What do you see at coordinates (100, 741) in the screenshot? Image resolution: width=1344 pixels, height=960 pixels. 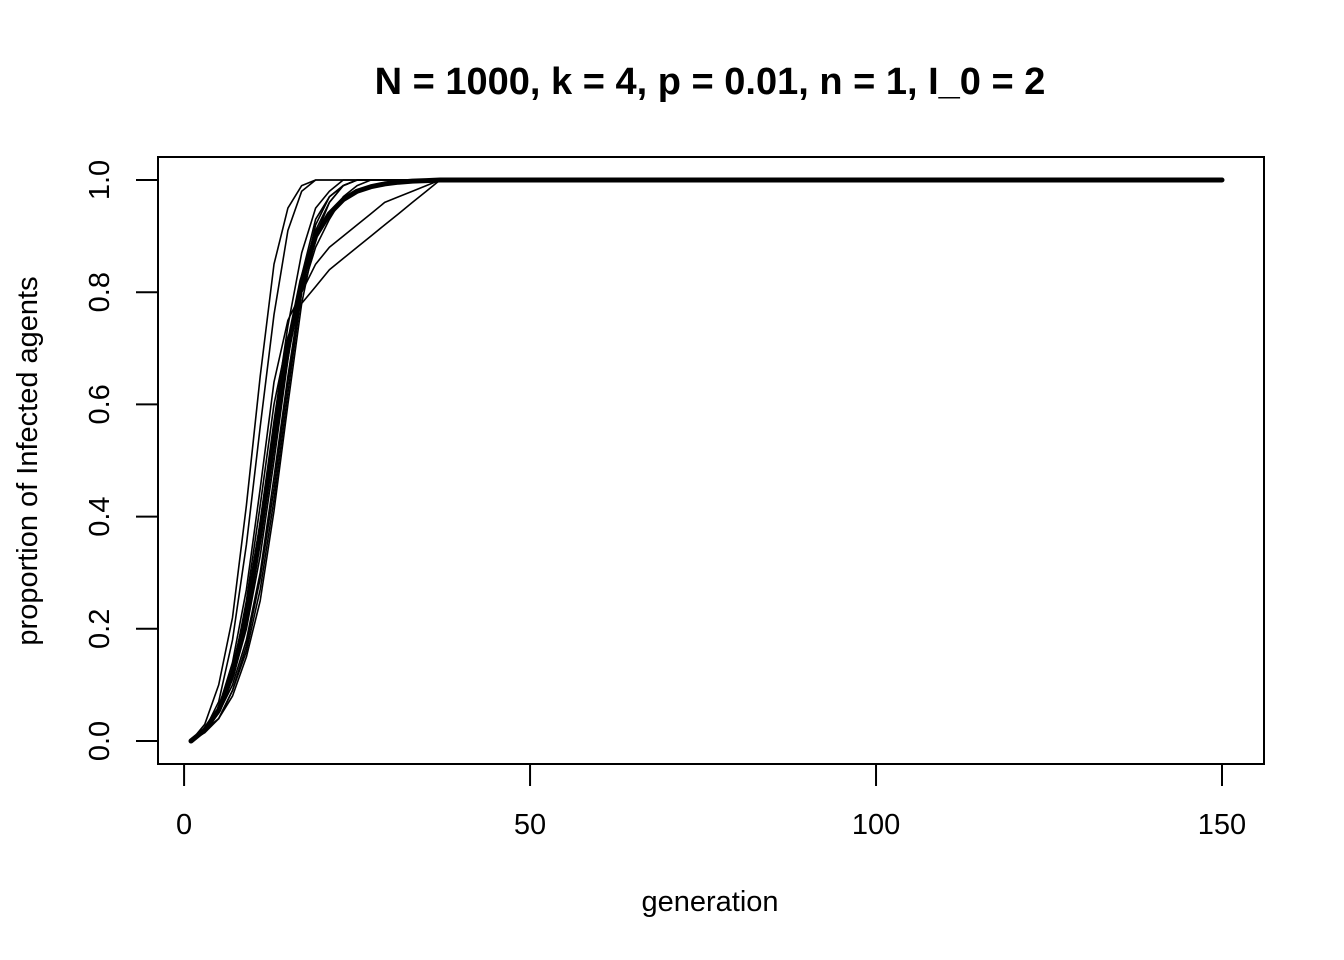 I see `y-tick-label: 0.0` at bounding box center [100, 741].